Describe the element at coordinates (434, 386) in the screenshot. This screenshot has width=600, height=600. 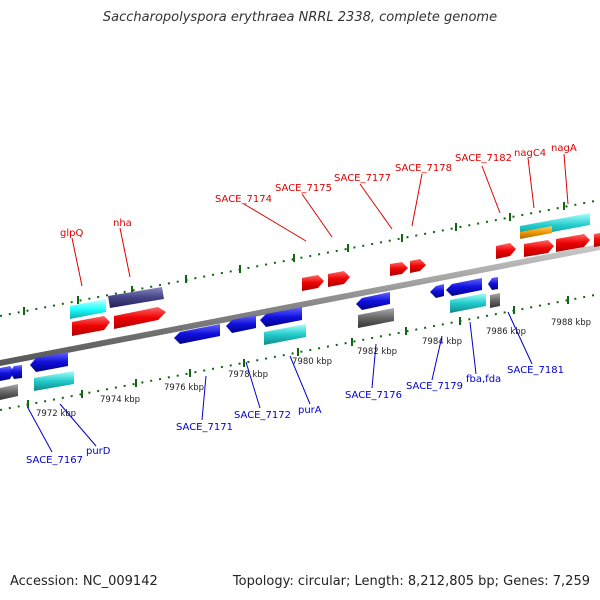
I see `gene-label-SACE_7179: SACE_7179` at that location.